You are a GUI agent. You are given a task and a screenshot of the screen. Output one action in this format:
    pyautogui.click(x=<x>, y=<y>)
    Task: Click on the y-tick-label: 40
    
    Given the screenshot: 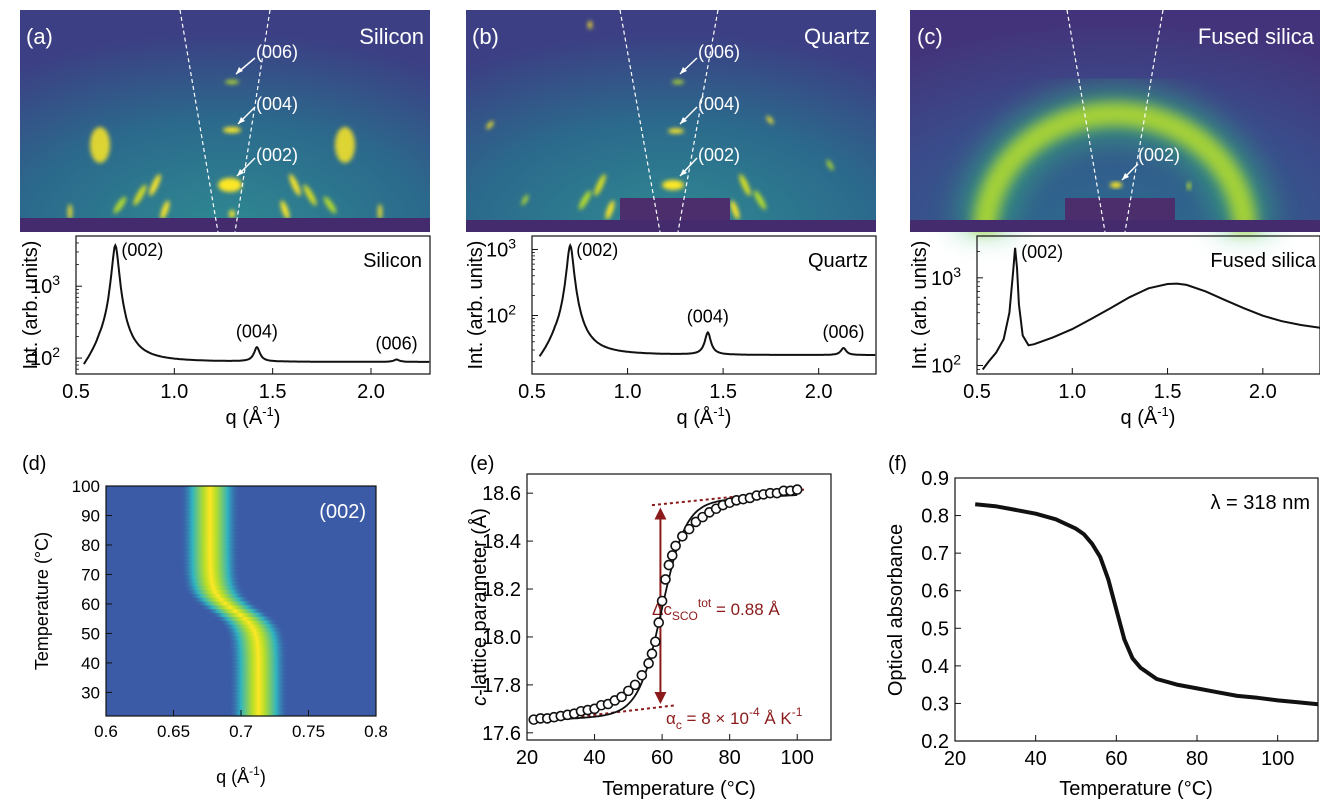 What is the action you would take?
    pyautogui.click(x=90, y=663)
    